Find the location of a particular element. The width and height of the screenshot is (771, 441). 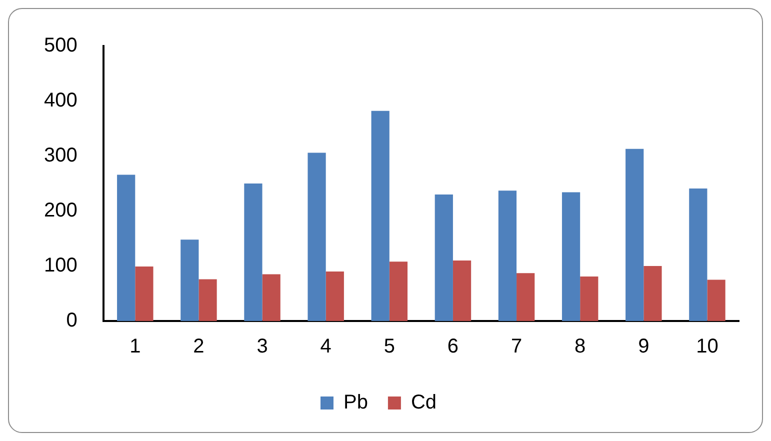

x-tick-label: 6 is located at coordinates (453, 347).